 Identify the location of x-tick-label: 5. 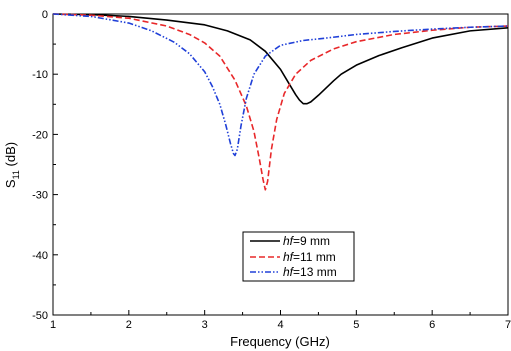
(356, 325).